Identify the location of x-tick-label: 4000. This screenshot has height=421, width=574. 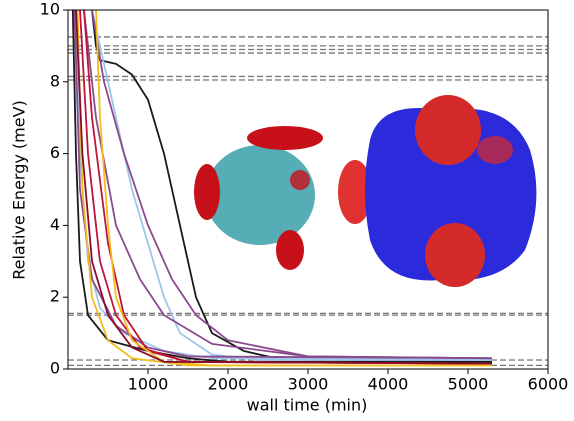
(388, 384).